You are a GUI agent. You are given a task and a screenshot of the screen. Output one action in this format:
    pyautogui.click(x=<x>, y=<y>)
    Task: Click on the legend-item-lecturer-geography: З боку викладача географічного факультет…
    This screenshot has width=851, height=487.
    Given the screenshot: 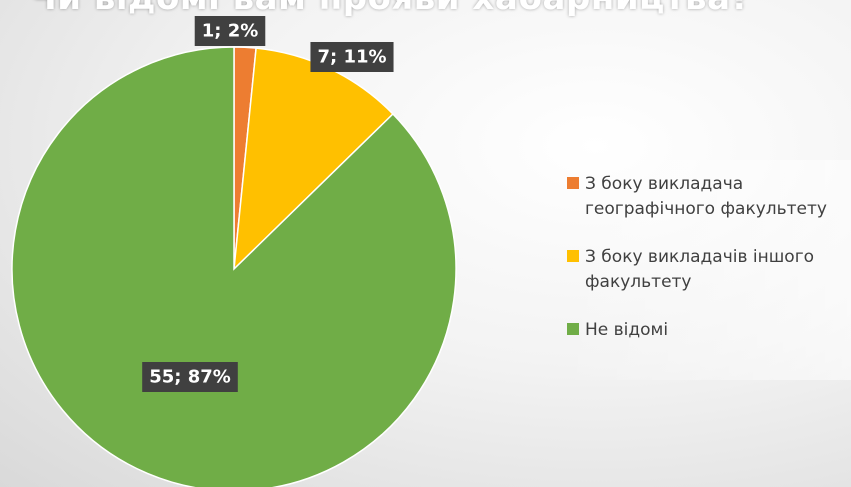 What is the action you would take?
    pyautogui.click(x=709, y=197)
    